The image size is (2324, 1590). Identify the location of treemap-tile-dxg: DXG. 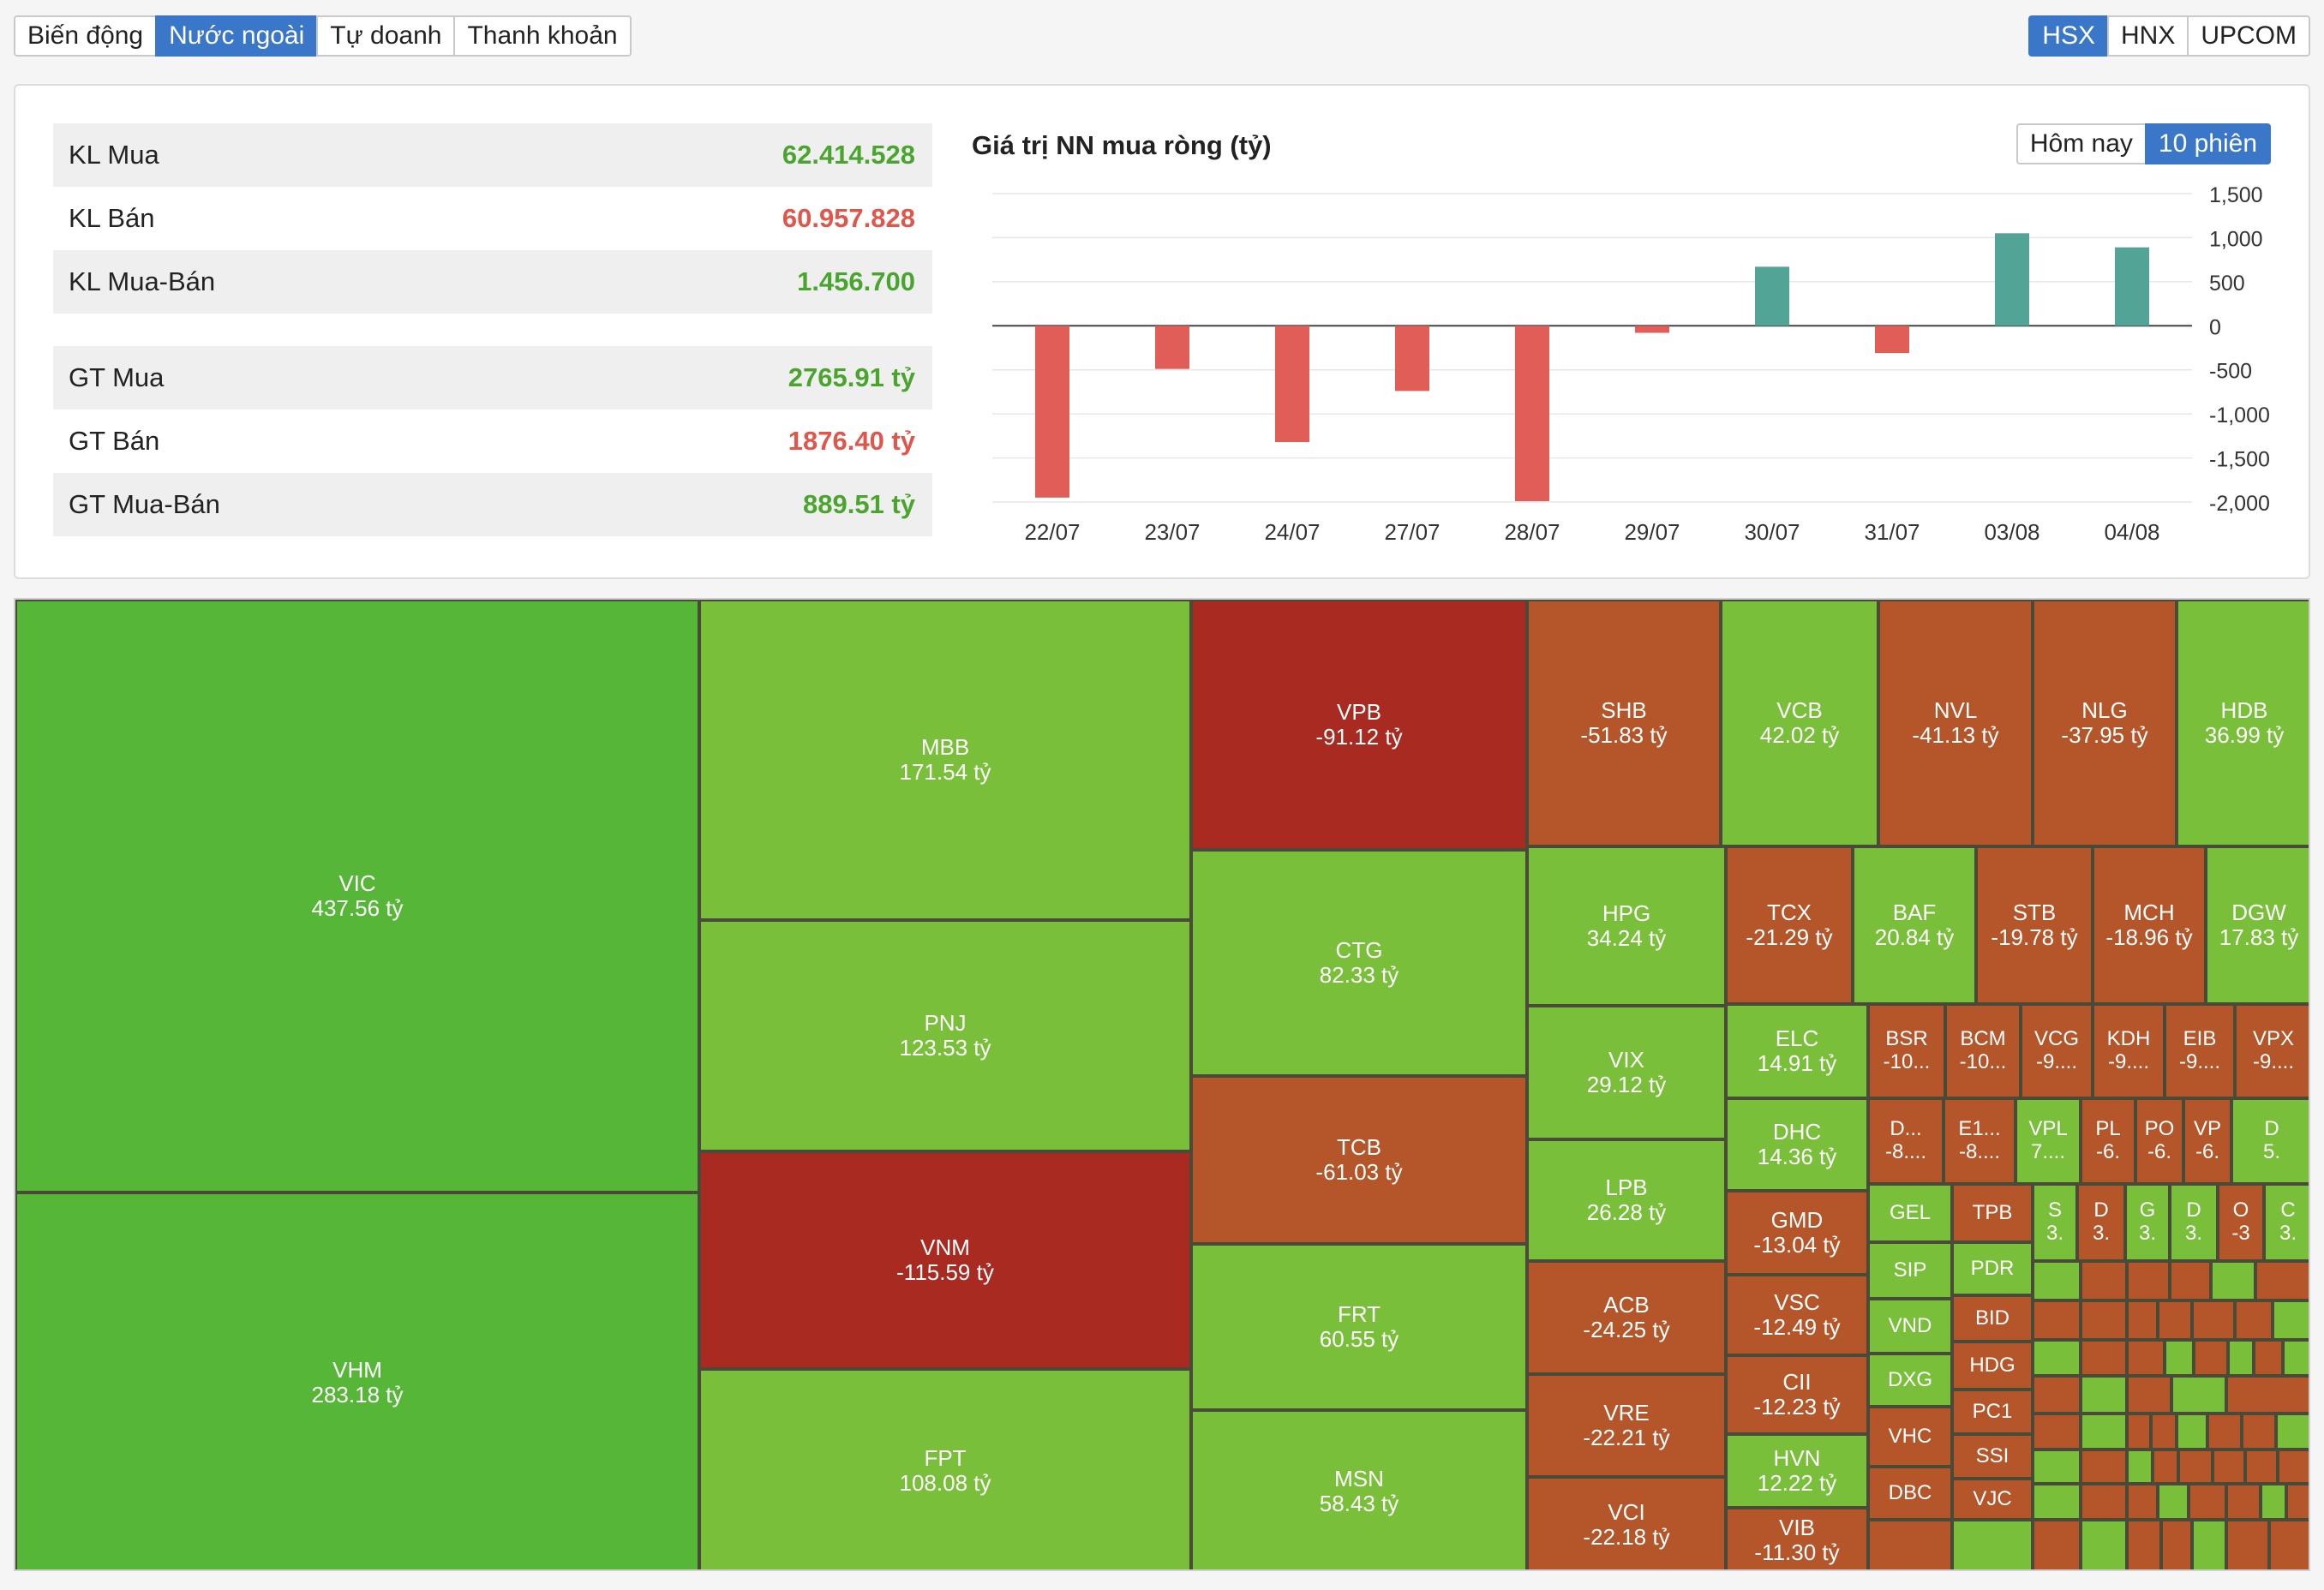
(1910, 1380).